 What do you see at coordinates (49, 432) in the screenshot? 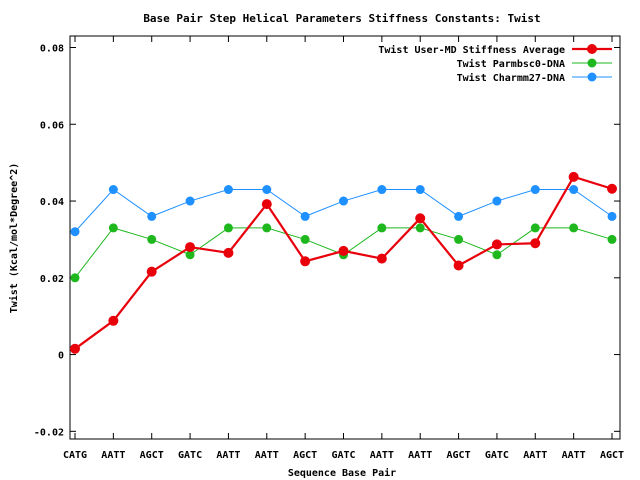
I see `y-tick-label: -0.02` at bounding box center [49, 432].